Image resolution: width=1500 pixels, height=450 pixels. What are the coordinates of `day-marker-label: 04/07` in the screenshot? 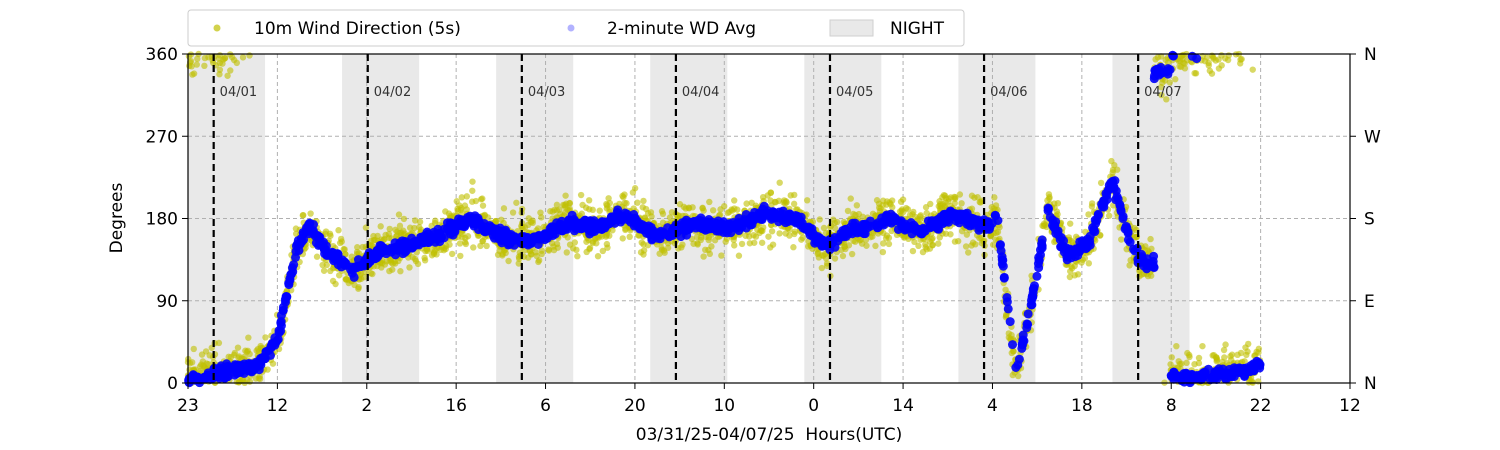 It's located at (1162, 92).